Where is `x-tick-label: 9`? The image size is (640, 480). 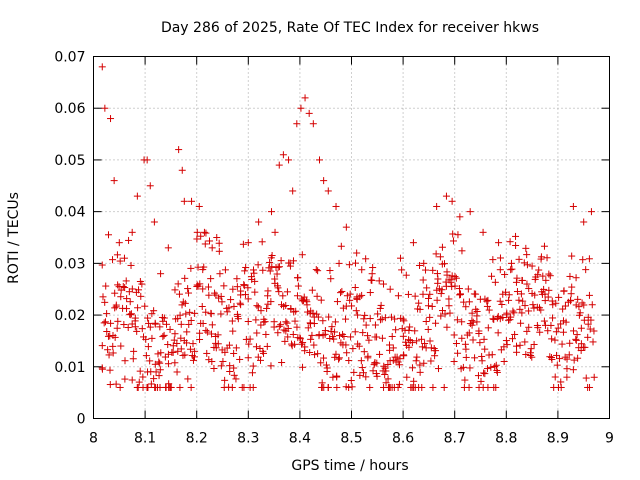
x-tick-label: 9 is located at coordinates (609, 439).